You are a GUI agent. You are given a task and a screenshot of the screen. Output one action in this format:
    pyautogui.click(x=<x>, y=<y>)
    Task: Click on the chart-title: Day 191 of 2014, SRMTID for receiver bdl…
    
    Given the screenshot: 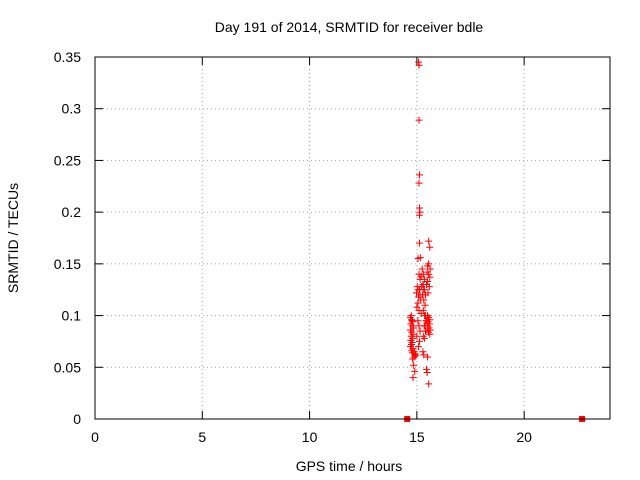 What is the action you would take?
    pyautogui.click(x=349, y=27)
    